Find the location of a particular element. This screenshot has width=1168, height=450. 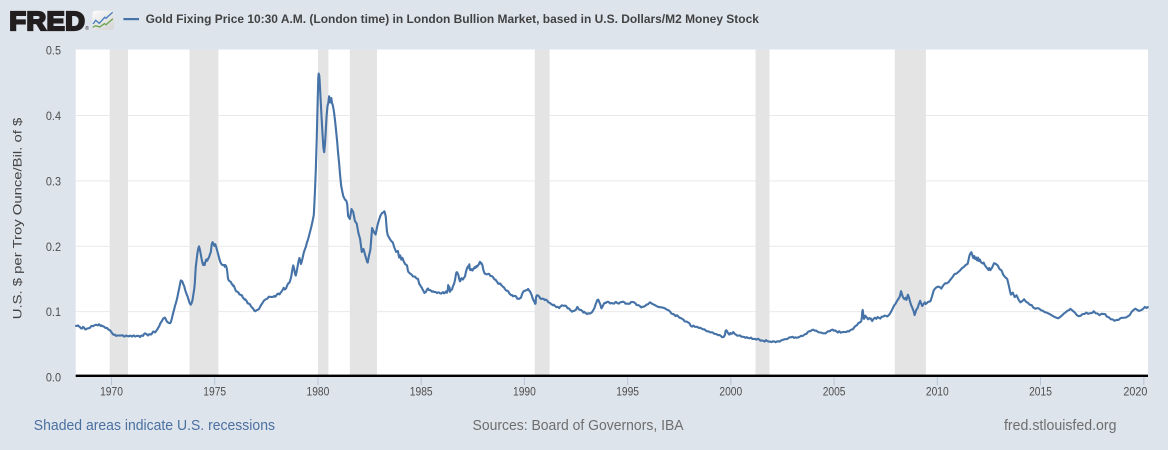

svg-text: 2015 is located at coordinates (1040, 391).